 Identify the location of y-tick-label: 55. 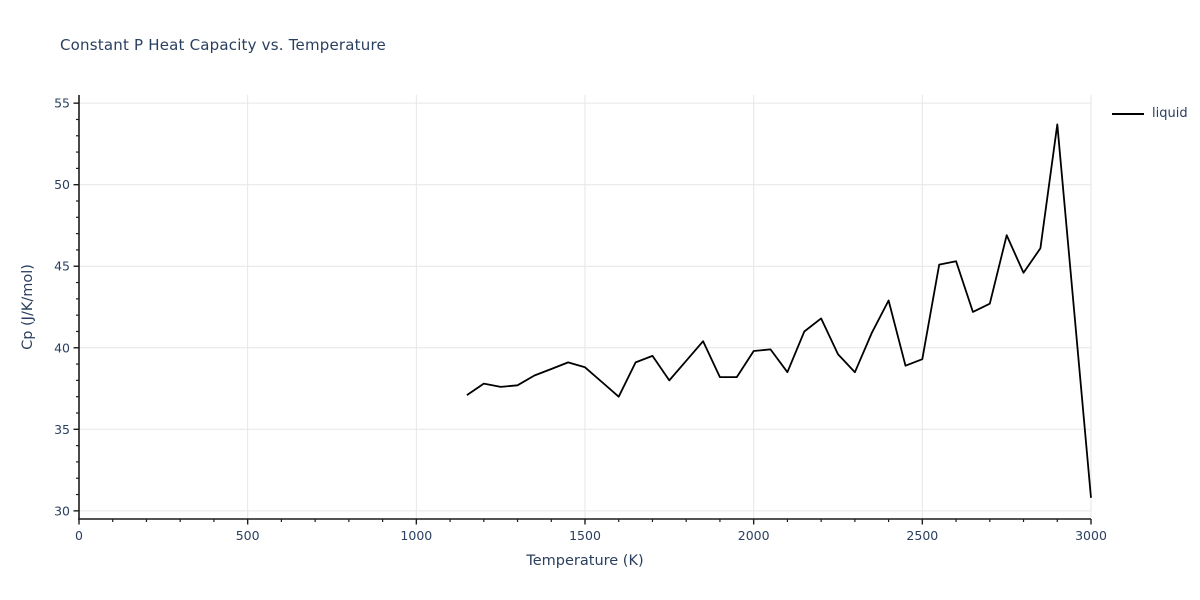
(62, 103).